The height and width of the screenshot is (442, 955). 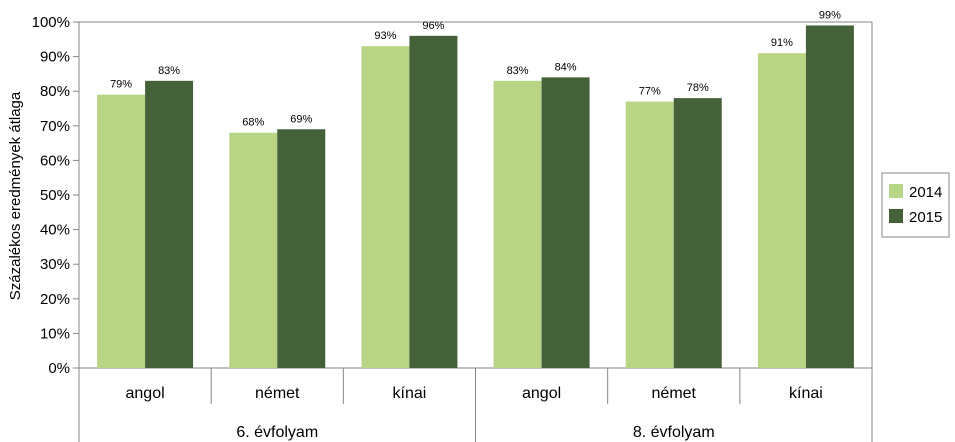 What do you see at coordinates (55, 299) in the screenshot?
I see `y-tick-label: 20%` at bounding box center [55, 299].